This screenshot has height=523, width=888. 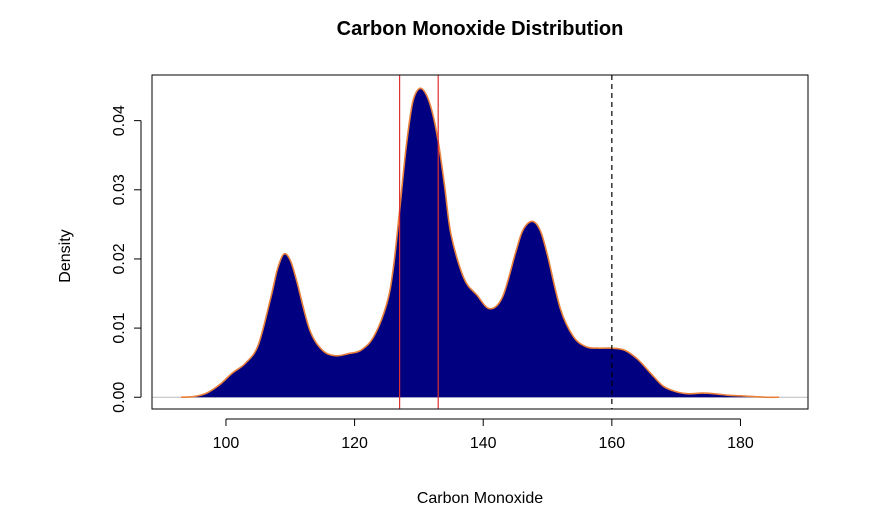 I want to click on y-tick-label: 0.00, so click(x=119, y=397).